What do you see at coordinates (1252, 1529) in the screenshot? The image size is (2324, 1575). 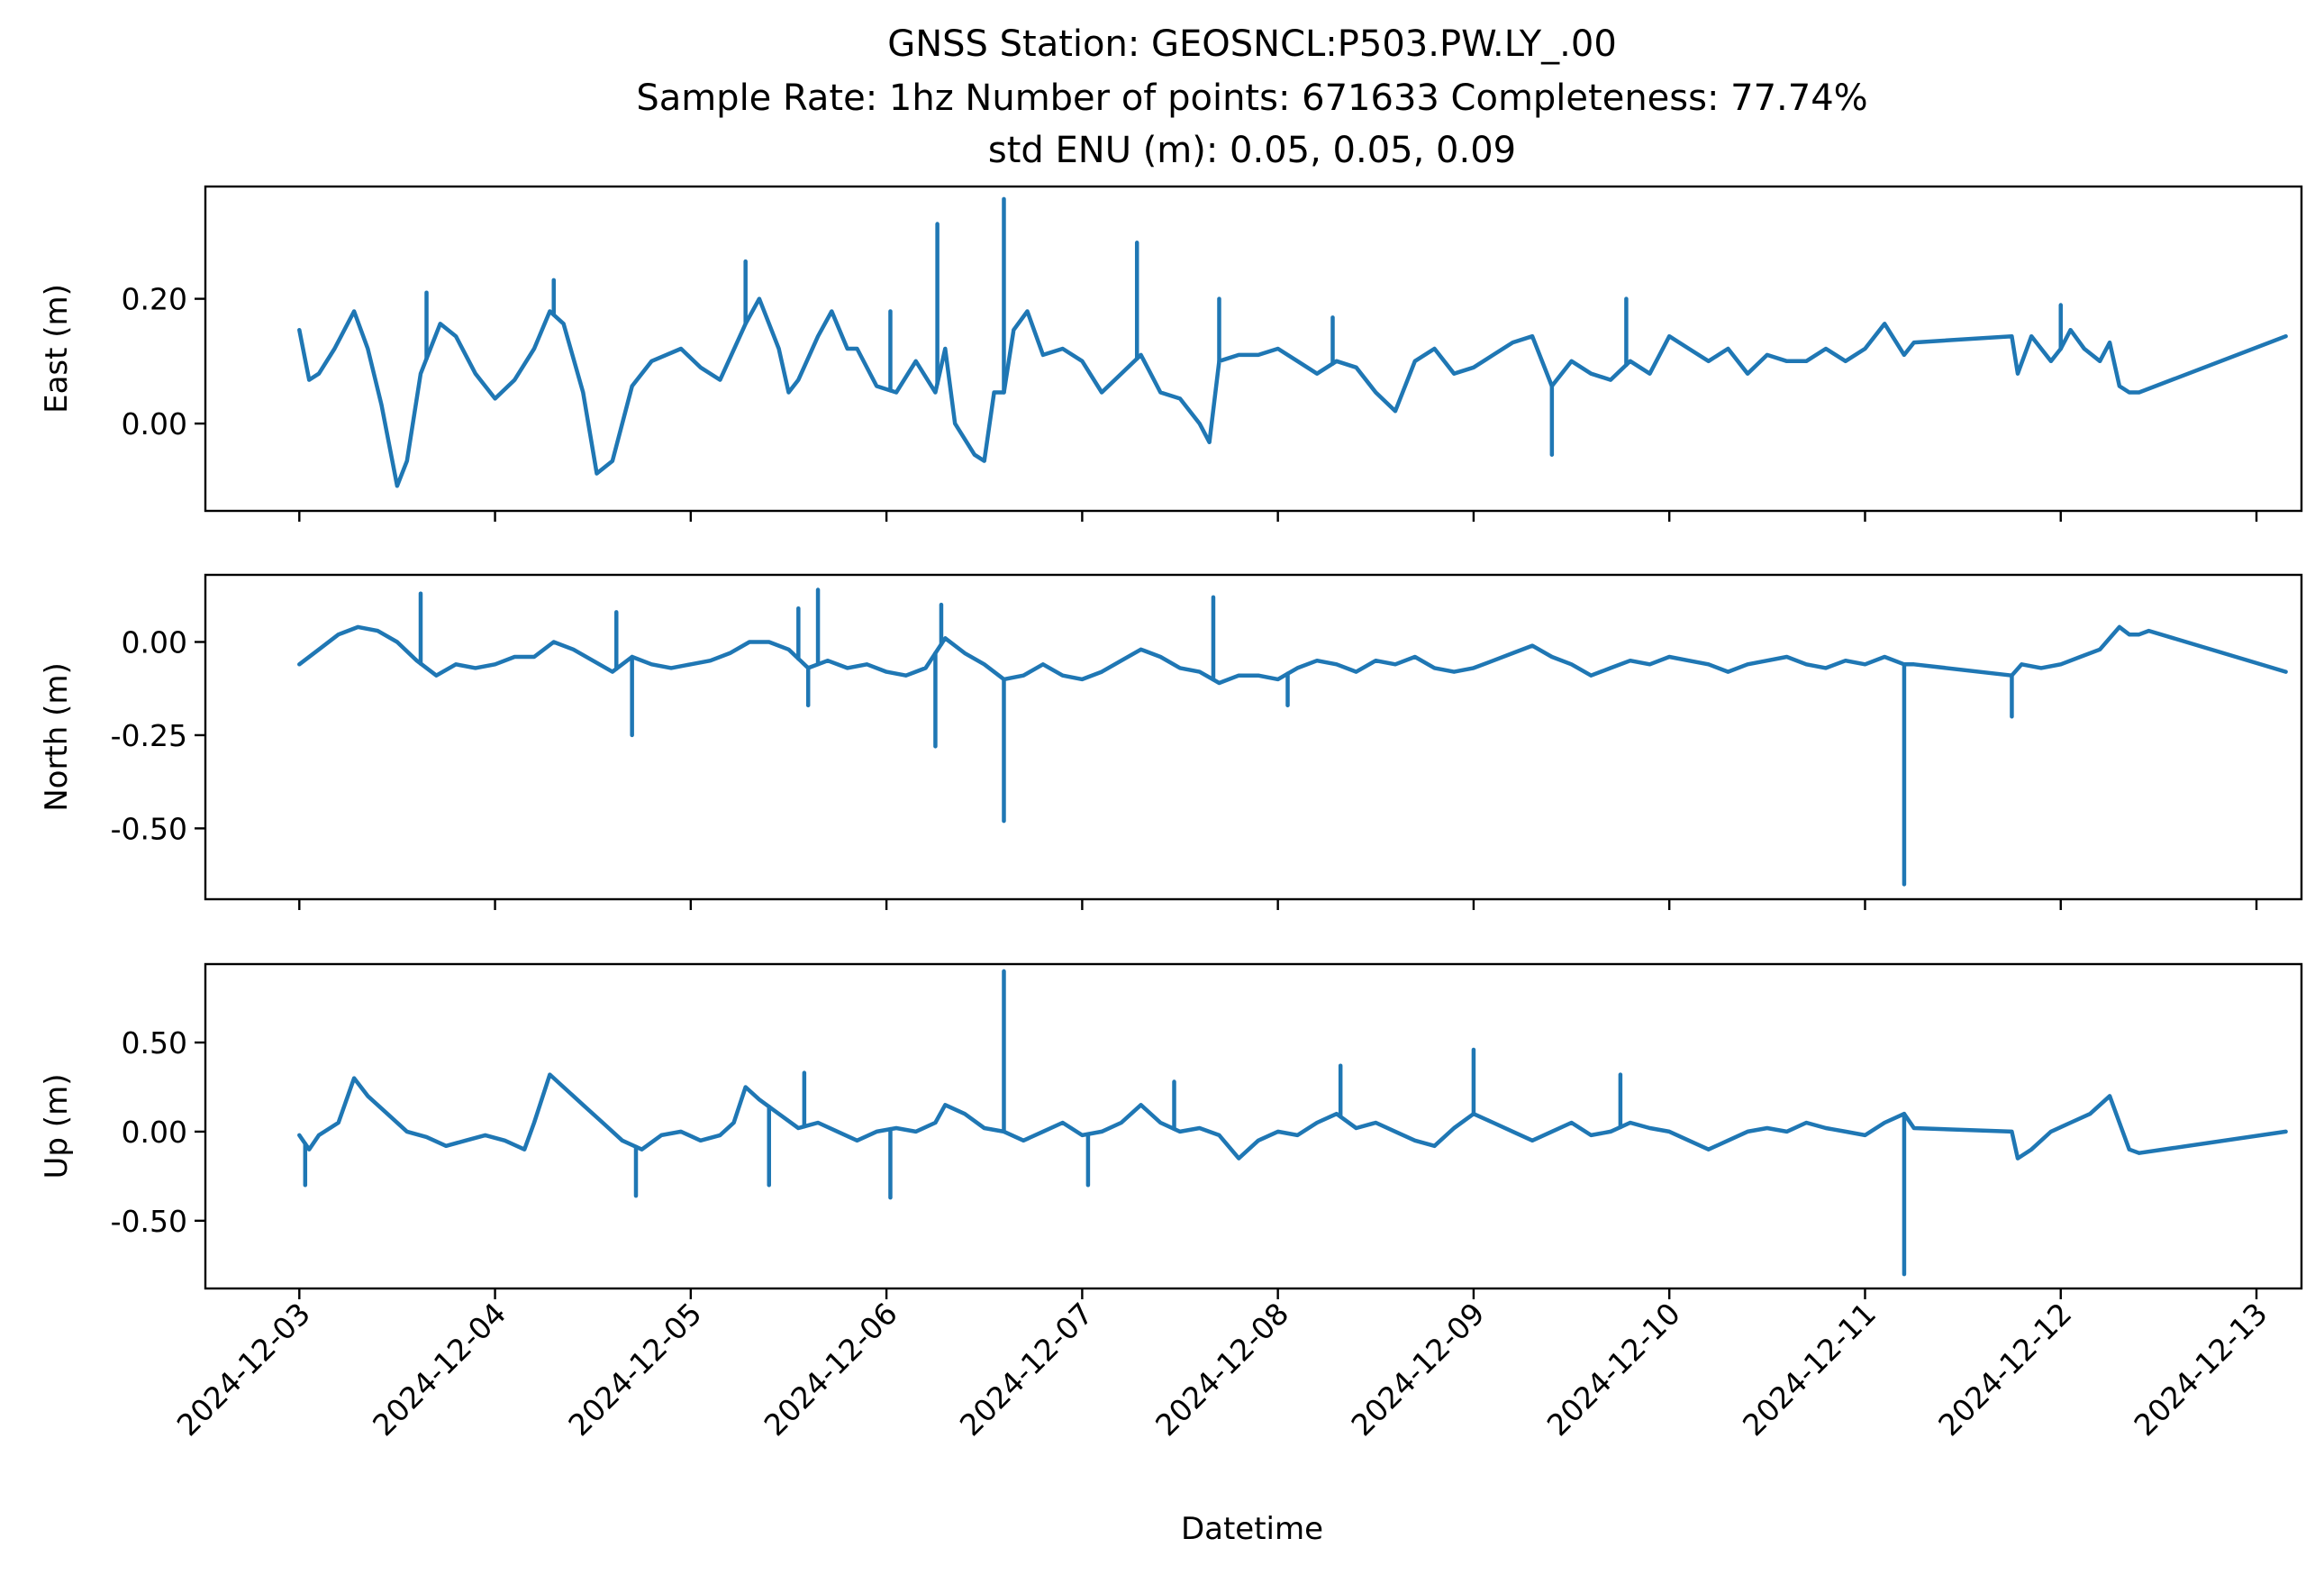 I see `x-axis-label: Datetime` at bounding box center [1252, 1529].